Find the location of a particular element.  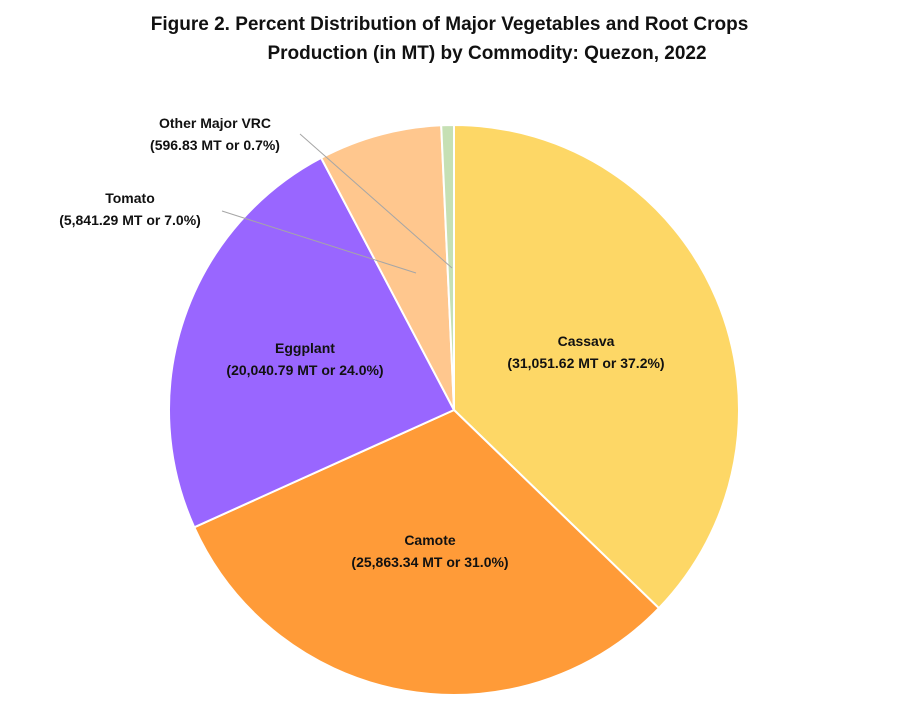

pie-slice-other-major-vrc is located at coordinates (447, 267).